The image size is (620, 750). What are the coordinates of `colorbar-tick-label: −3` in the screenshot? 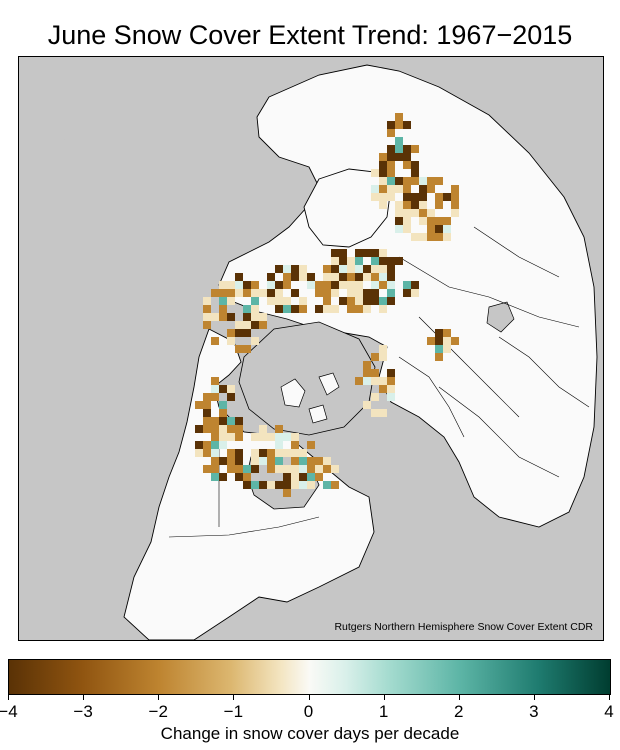 It's located at (83, 711).